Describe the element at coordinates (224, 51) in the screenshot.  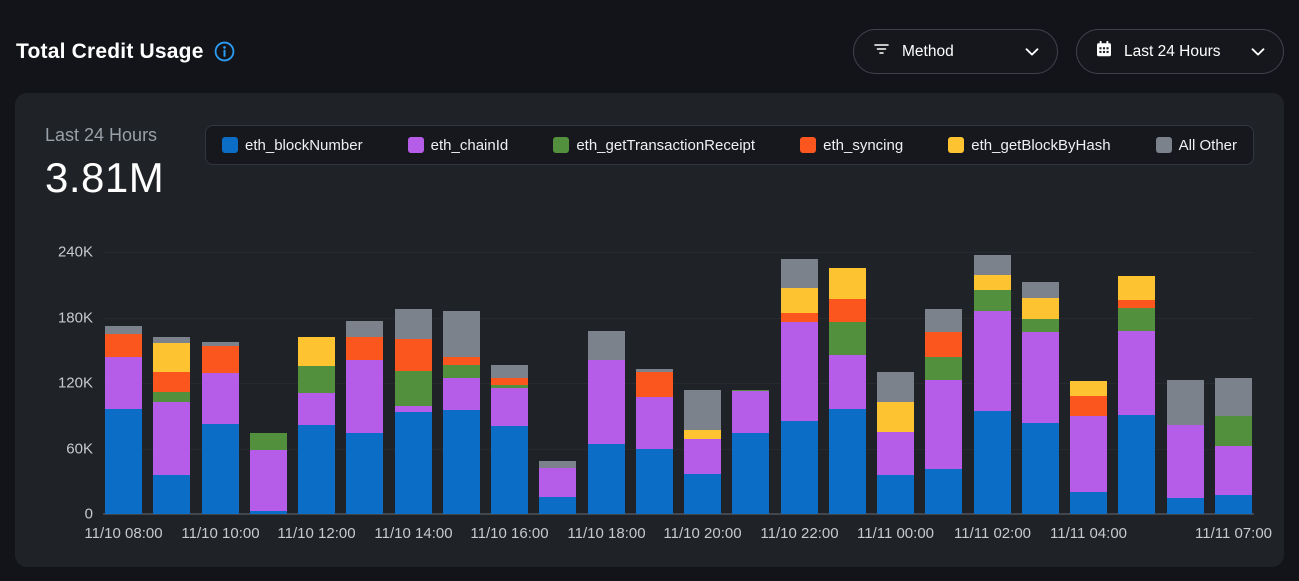
I see `info-icon` at that location.